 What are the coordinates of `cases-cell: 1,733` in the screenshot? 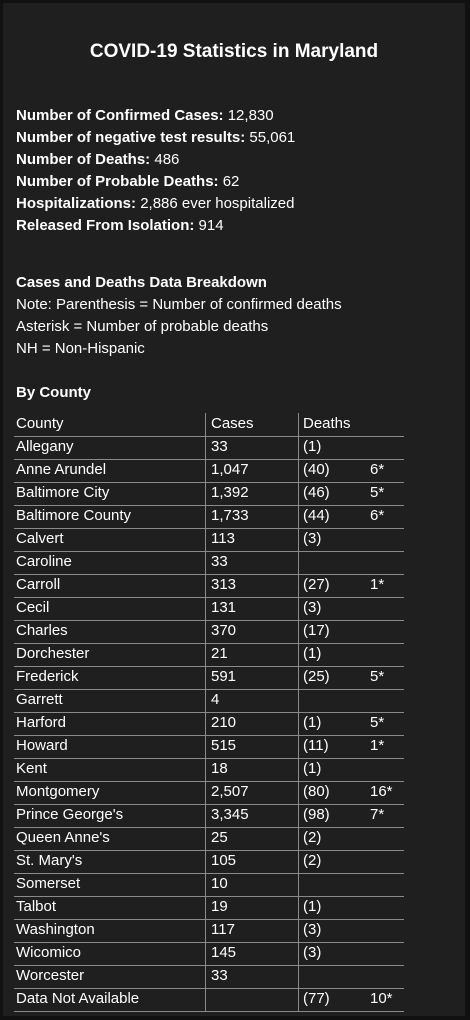 It's located at (230, 515).